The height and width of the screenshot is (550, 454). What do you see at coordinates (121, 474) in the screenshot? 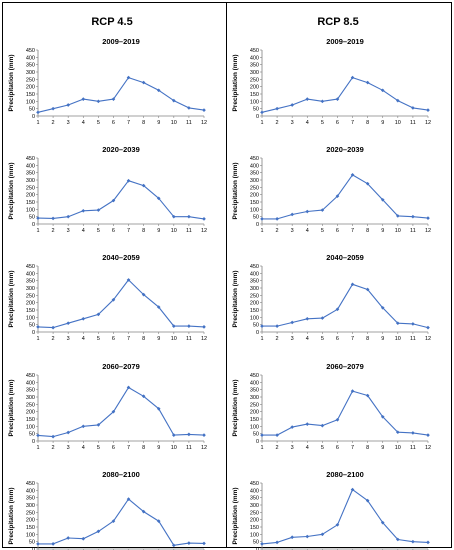
I see `chart-title: 2080–2100` at bounding box center [121, 474].